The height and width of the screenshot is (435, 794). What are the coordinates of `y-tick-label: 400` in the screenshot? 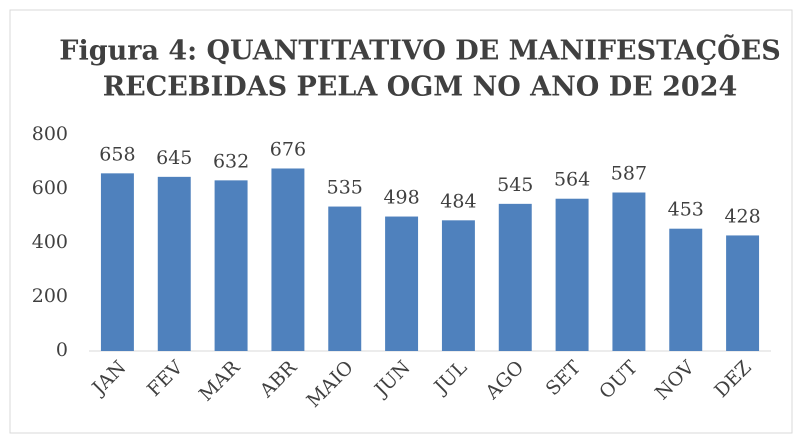 It's located at (50, 242).